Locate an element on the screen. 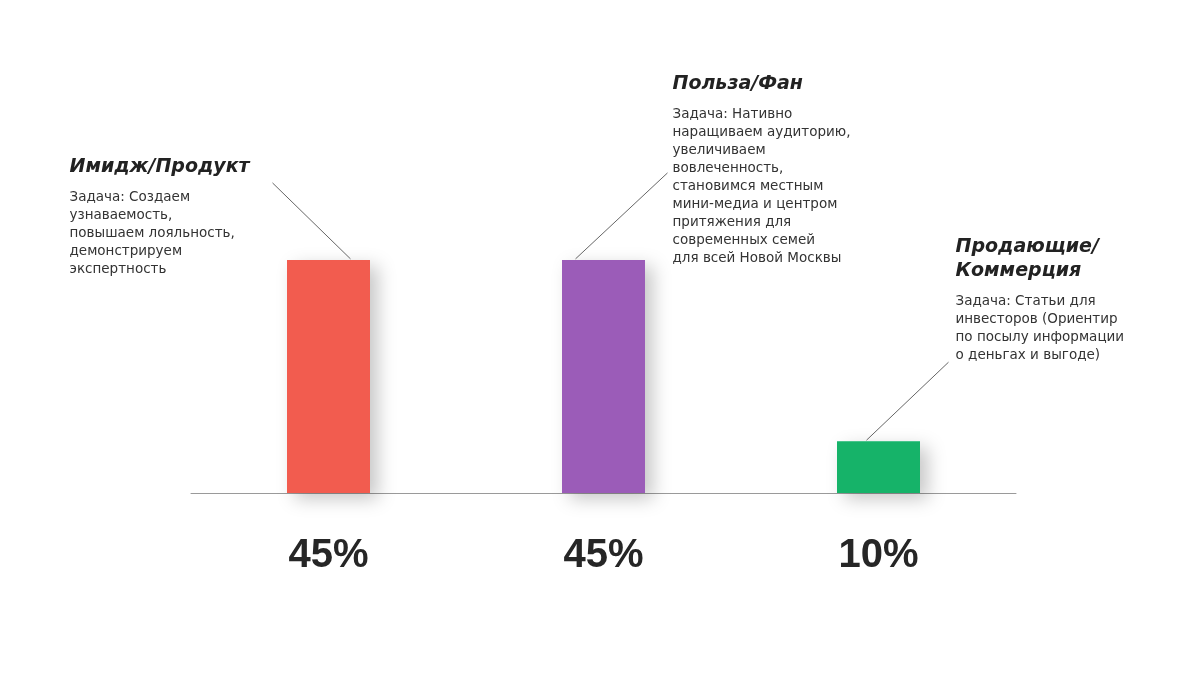 This screenshot has width=1200, height=675. annotation: Задача: Статьи для инвесторов (Ориентир по посылу информации о деньгах и выгоде) is located at coordinates (1040, 327).